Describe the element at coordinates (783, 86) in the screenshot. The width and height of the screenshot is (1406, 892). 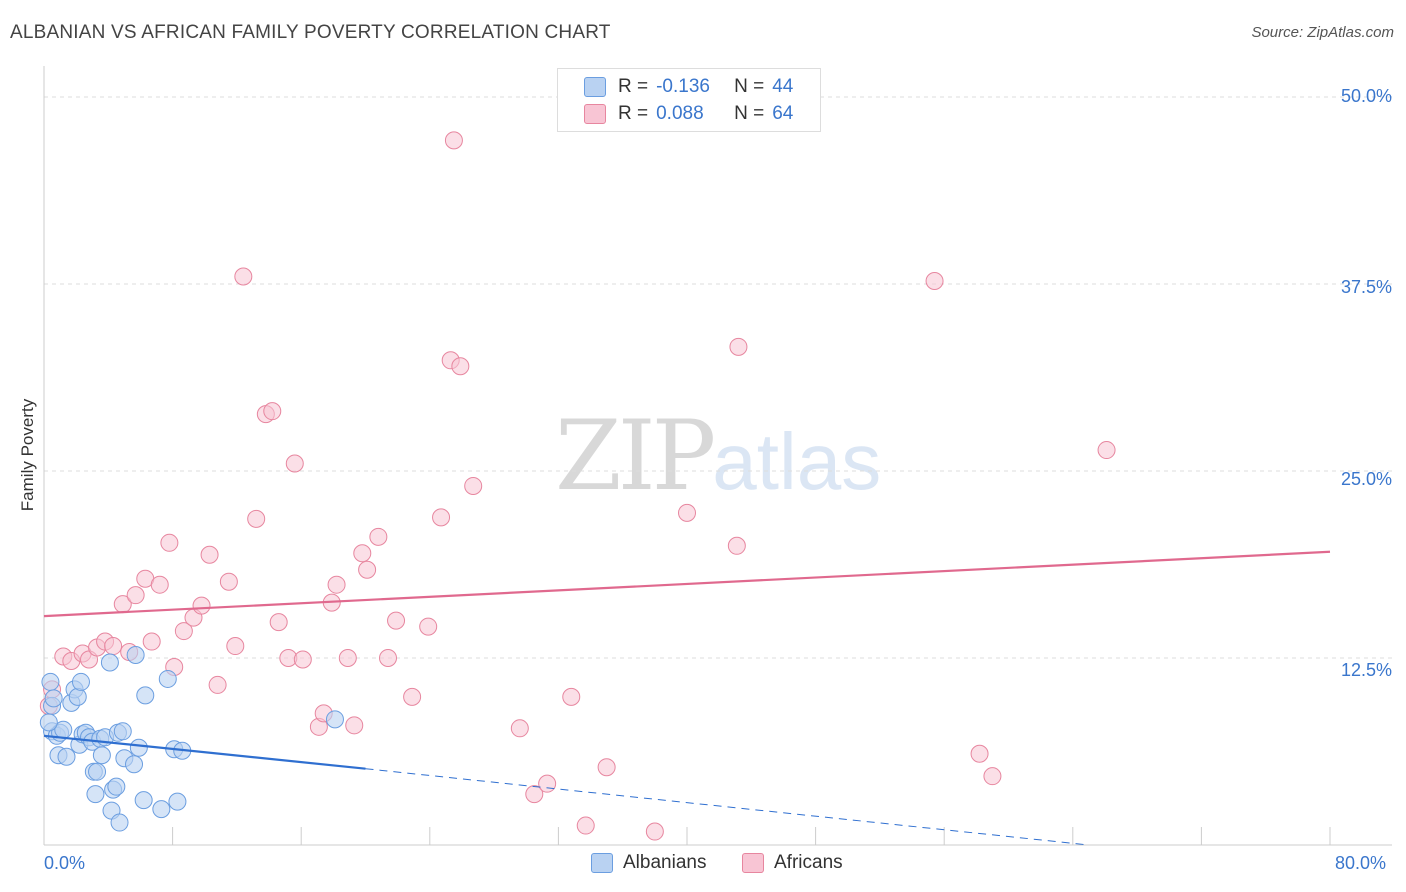
I see `legend-n-value: 44` at that location.